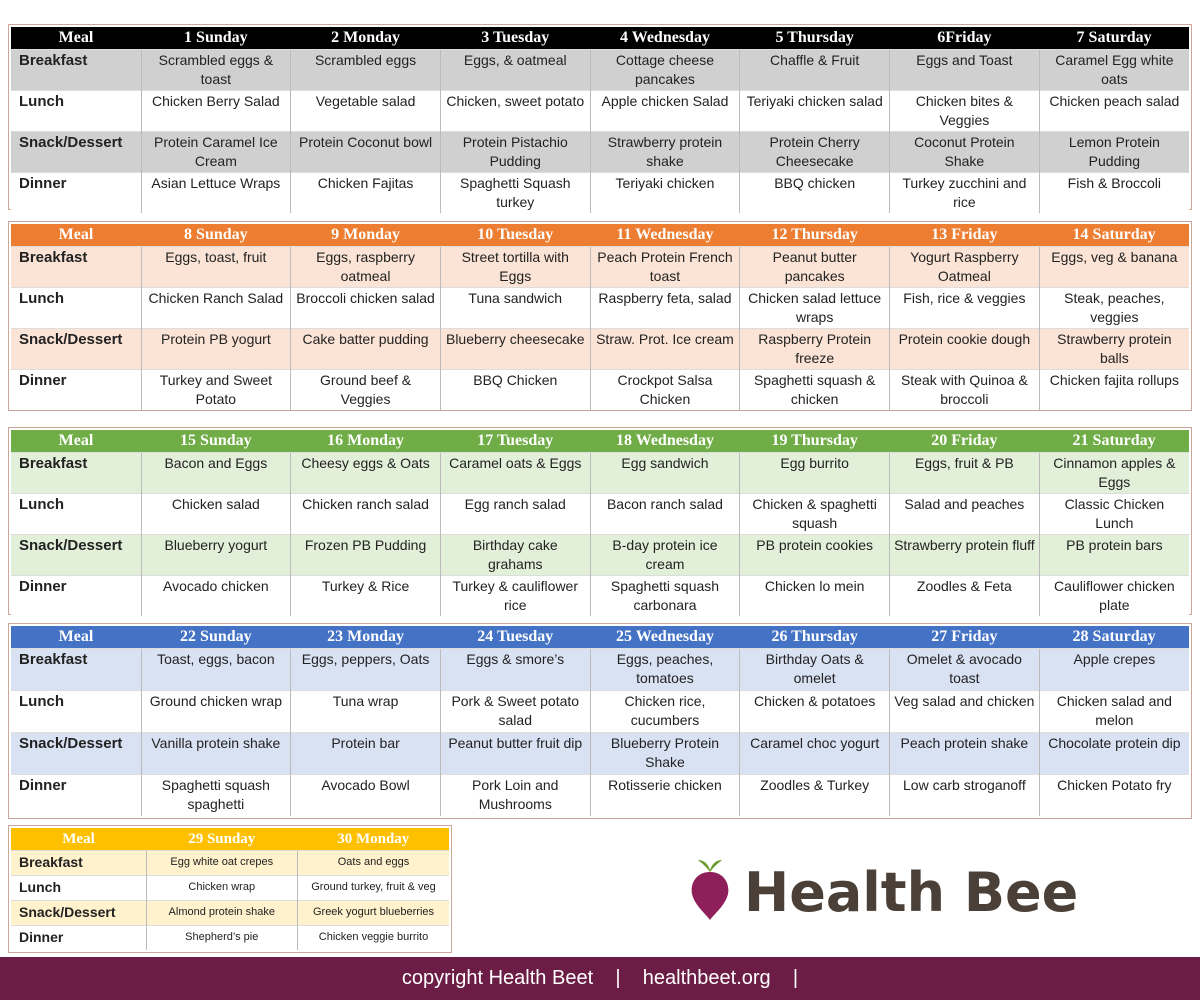 This screenshot has height=1000, width=1200. I want to click on meal-cell: Vanilla protein shake, so click(215, 753).